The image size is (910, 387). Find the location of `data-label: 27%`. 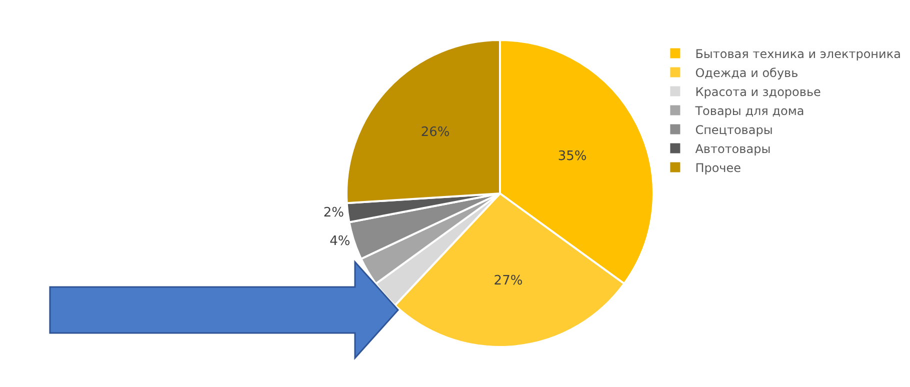

data-label: 27% is located at coordinates (508, 280).